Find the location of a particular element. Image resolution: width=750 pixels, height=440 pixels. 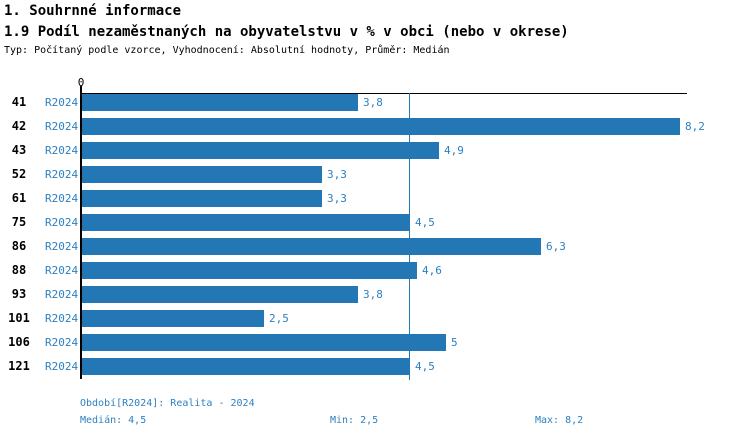

chart-row: 121 R2024 4,5 is located at coordinates (375, 366).